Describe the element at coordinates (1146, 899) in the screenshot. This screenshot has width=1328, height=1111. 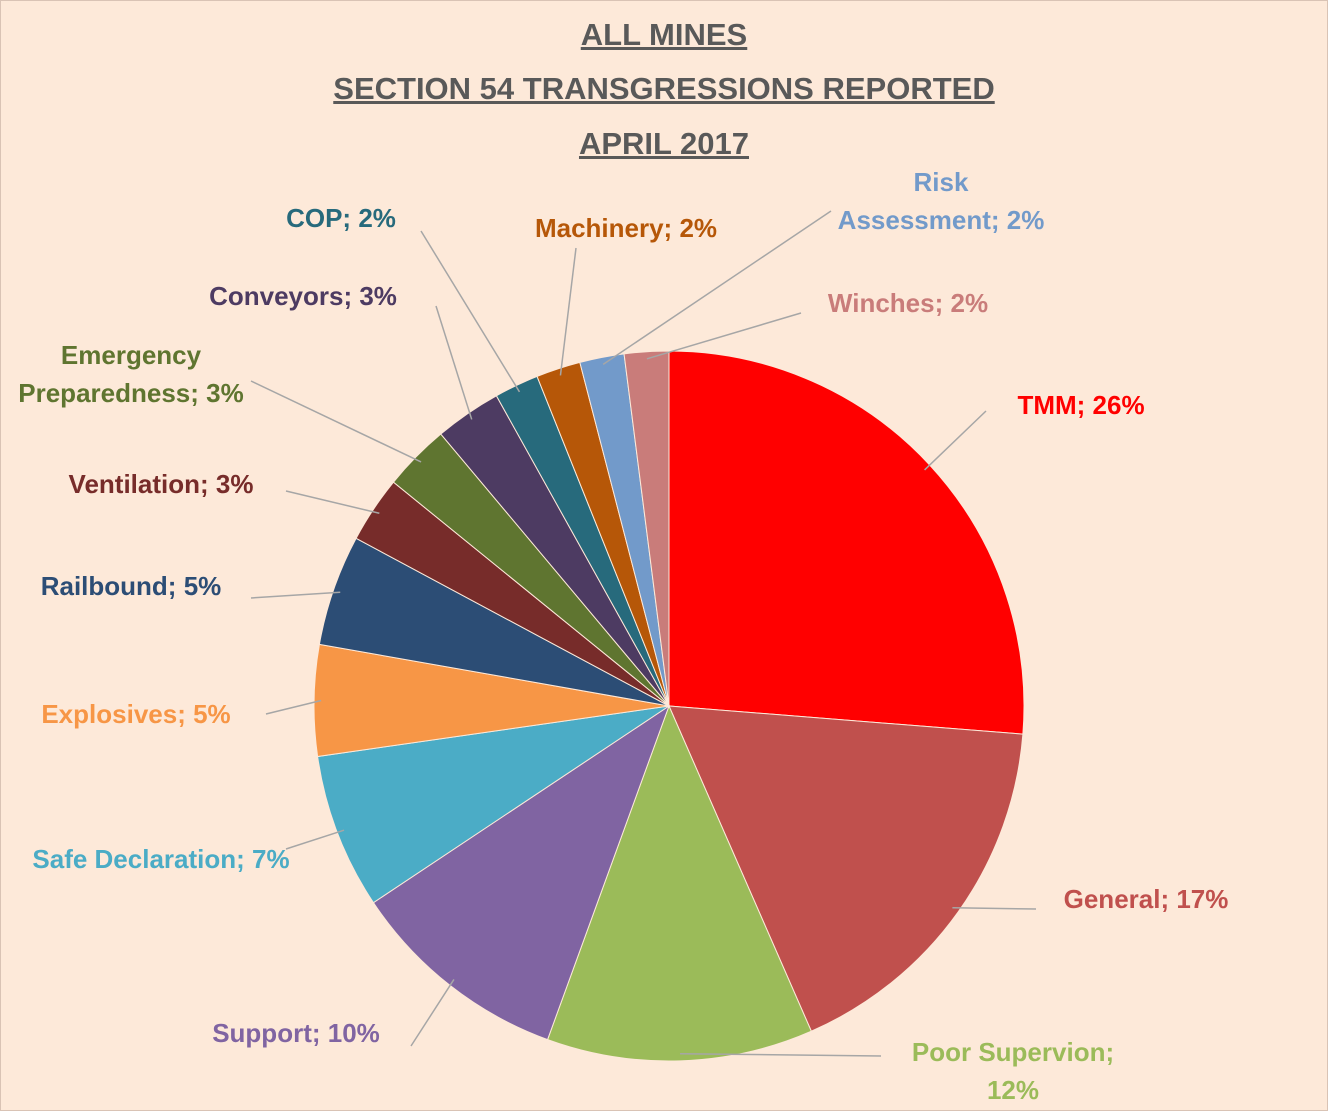
I see `data-label: General; 17%` at that location.